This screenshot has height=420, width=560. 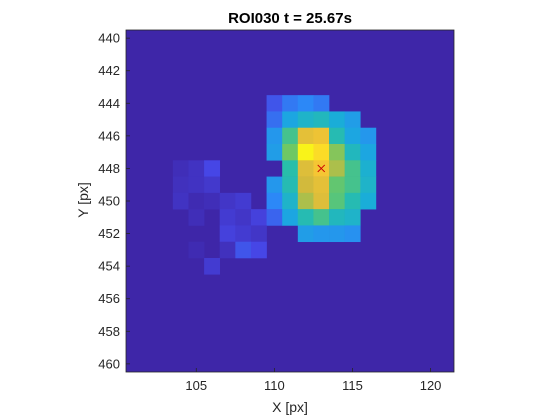 I want to click on x-tick-label: 110, so click(x=274, y=385).